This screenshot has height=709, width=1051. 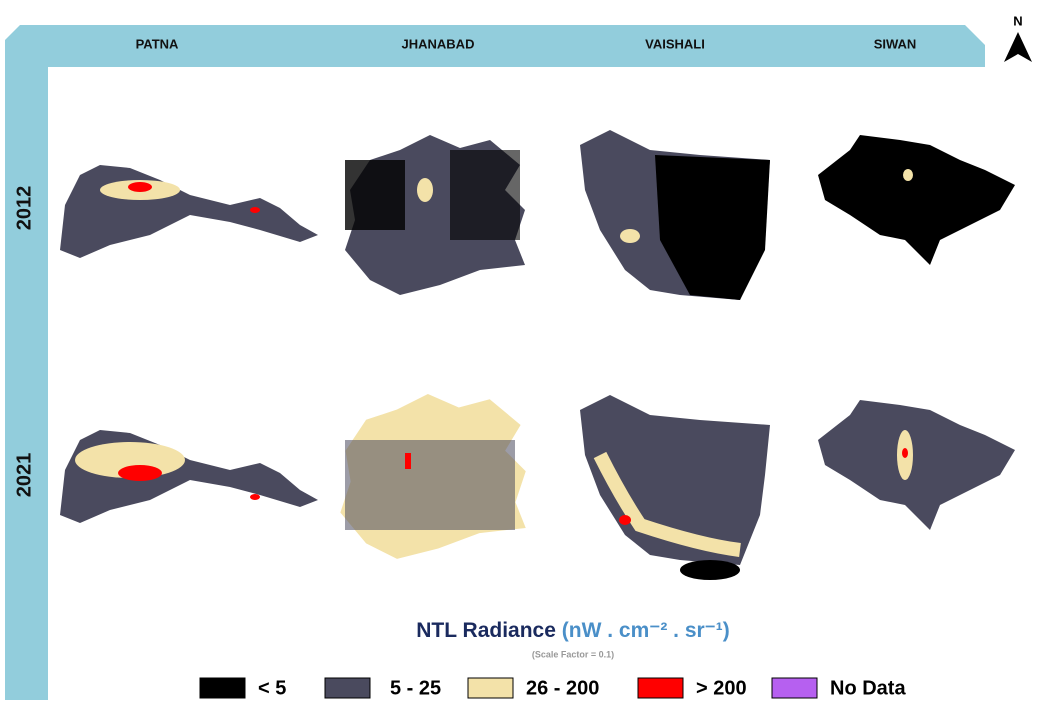 I want to click on legend-heading: NTL Radiance (nW . cm⁻² . sr⁻¹), so click(x=573, y=630).